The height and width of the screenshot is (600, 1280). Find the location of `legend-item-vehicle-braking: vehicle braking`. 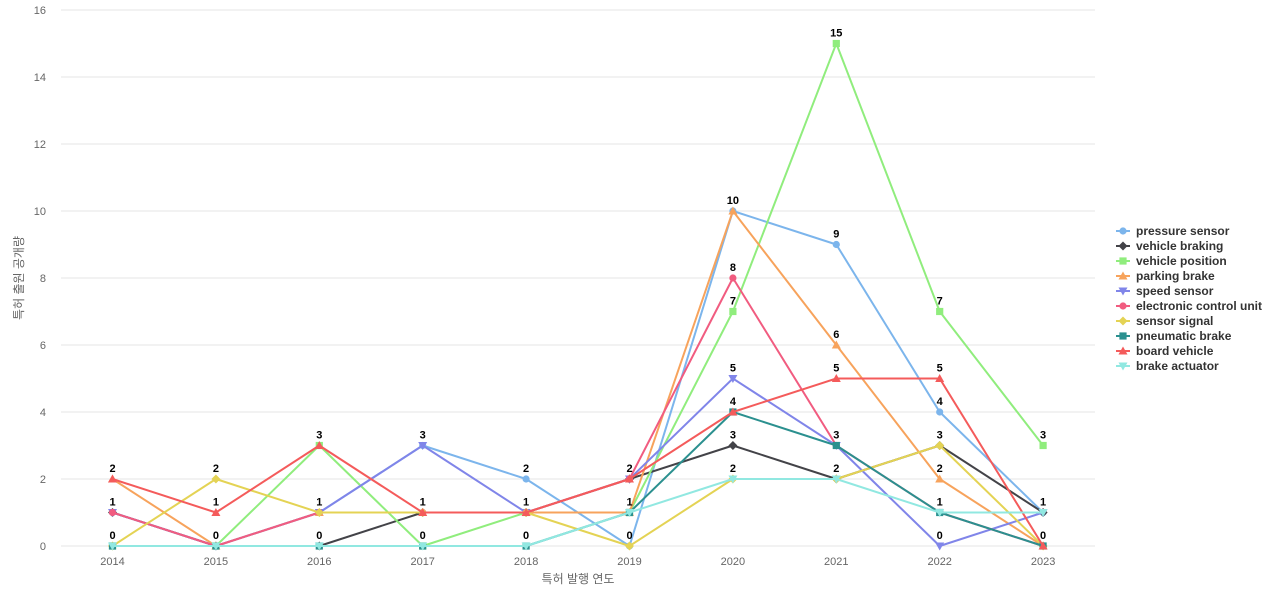

legend-item-vehicle-braking: vehicle braking is located at coordinates (1169, 246).